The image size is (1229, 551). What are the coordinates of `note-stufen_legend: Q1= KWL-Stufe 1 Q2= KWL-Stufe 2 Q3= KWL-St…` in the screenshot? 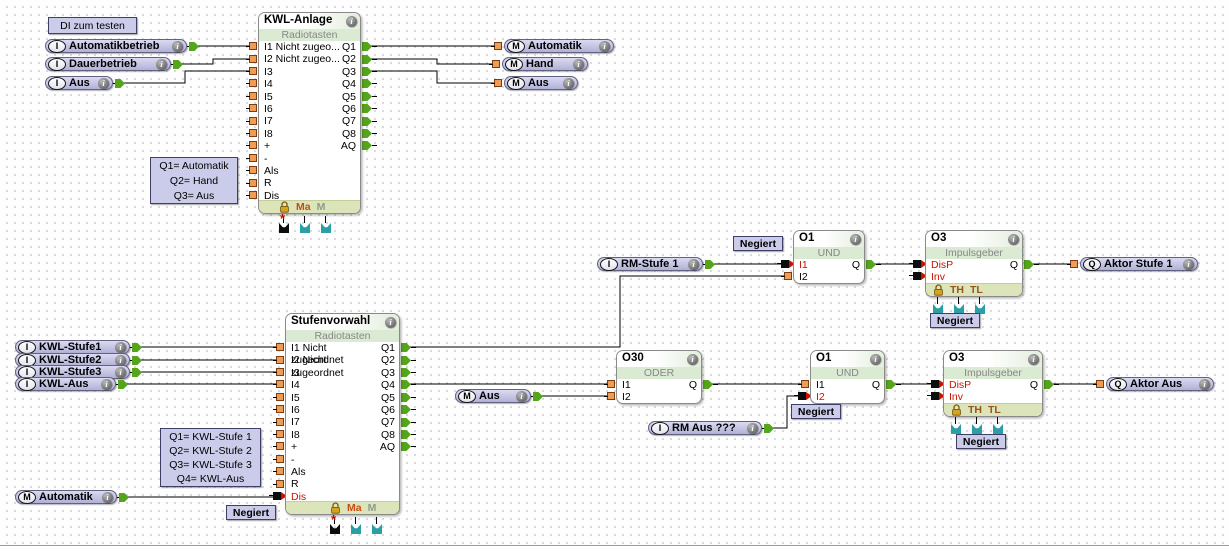 It's located at (210, 457).